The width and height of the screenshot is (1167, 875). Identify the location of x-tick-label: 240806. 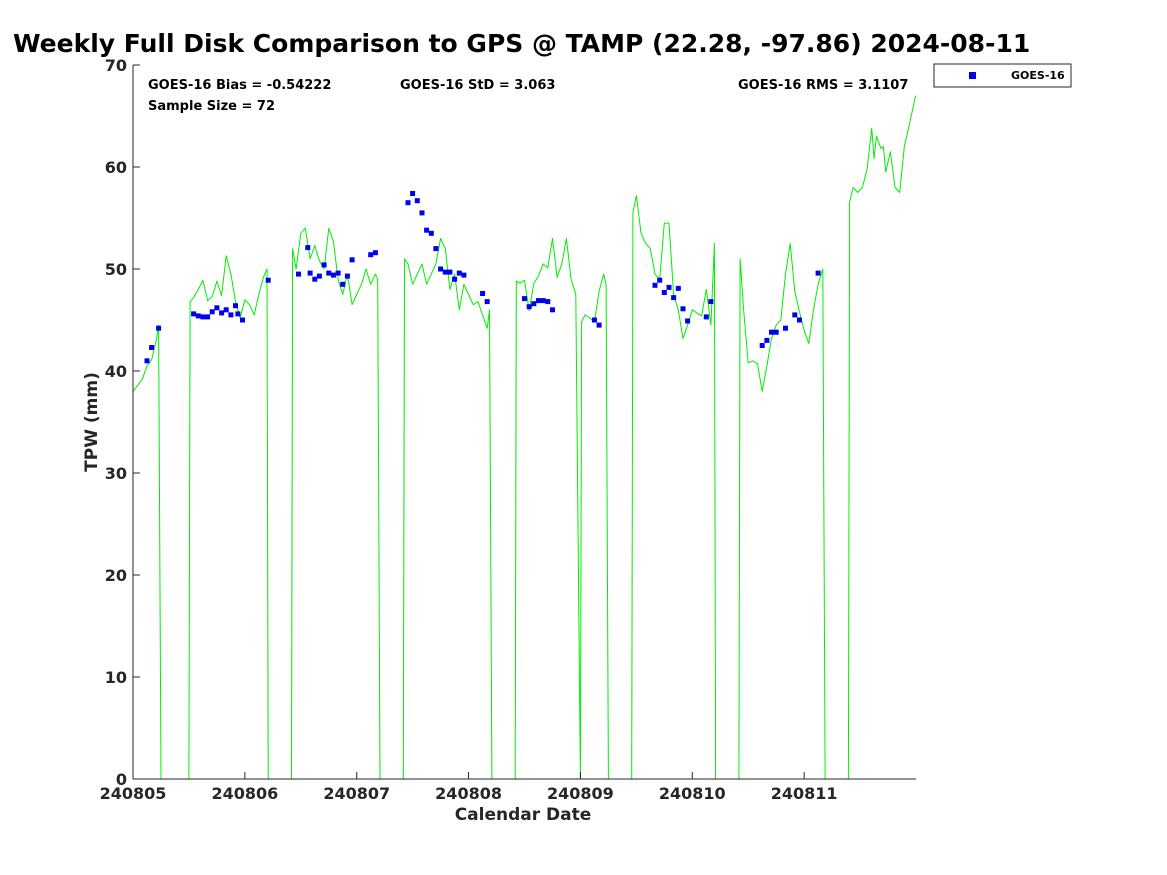
(244, 793).